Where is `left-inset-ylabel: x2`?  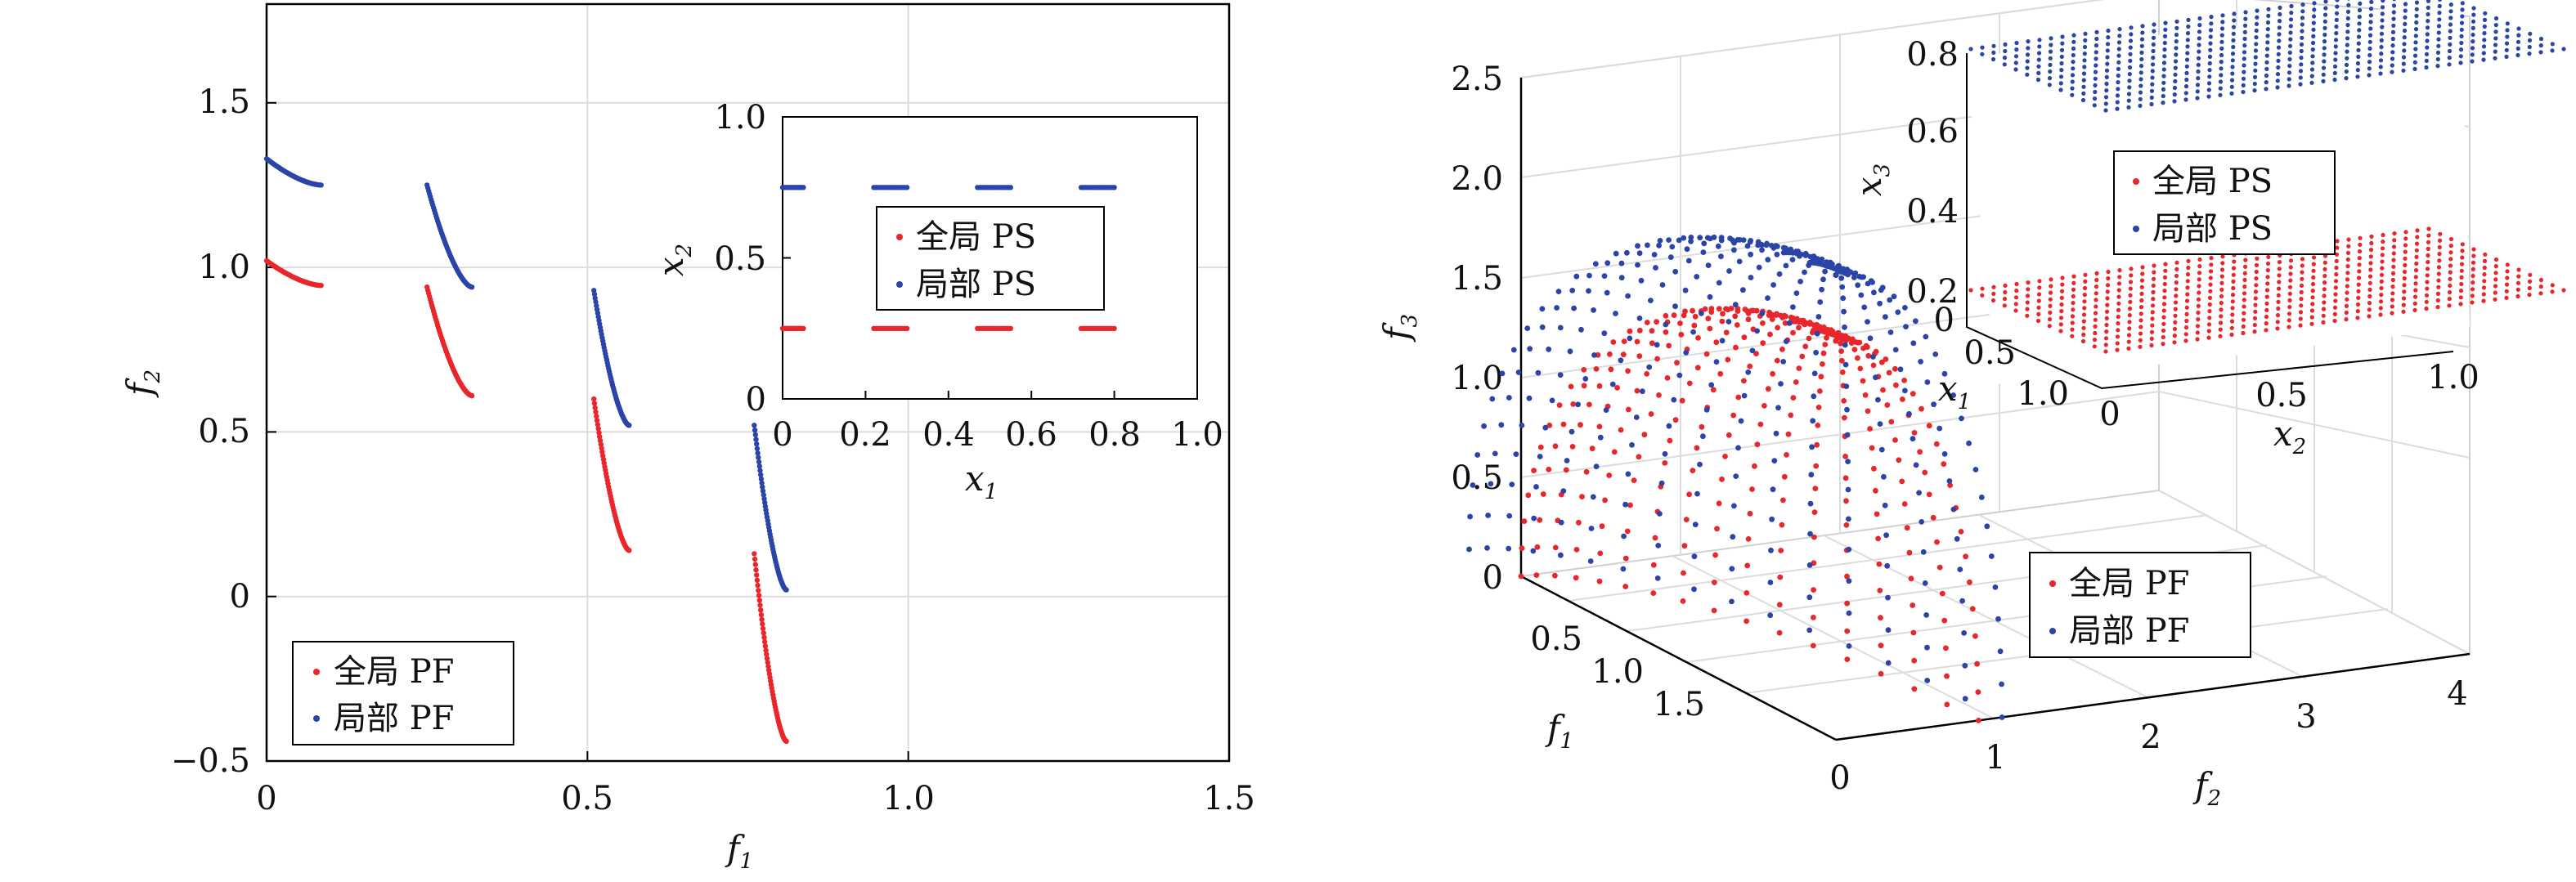
left-inset-ylabel: x2 is located at coordinates (674, 260).